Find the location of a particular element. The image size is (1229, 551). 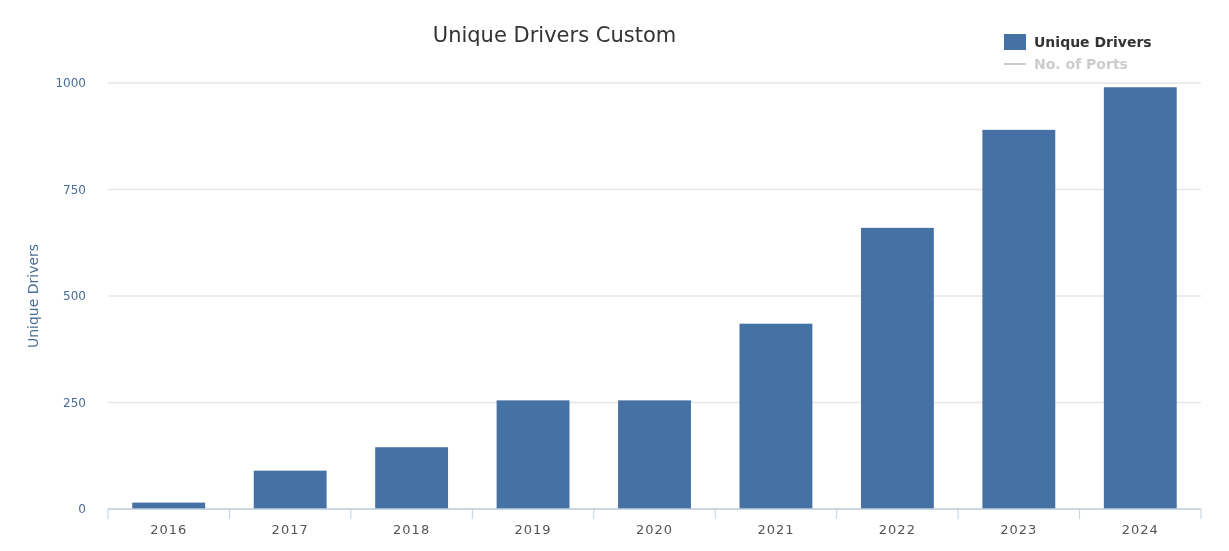

legend-label: Unique Drivers is located at coordinates (1093, 41).